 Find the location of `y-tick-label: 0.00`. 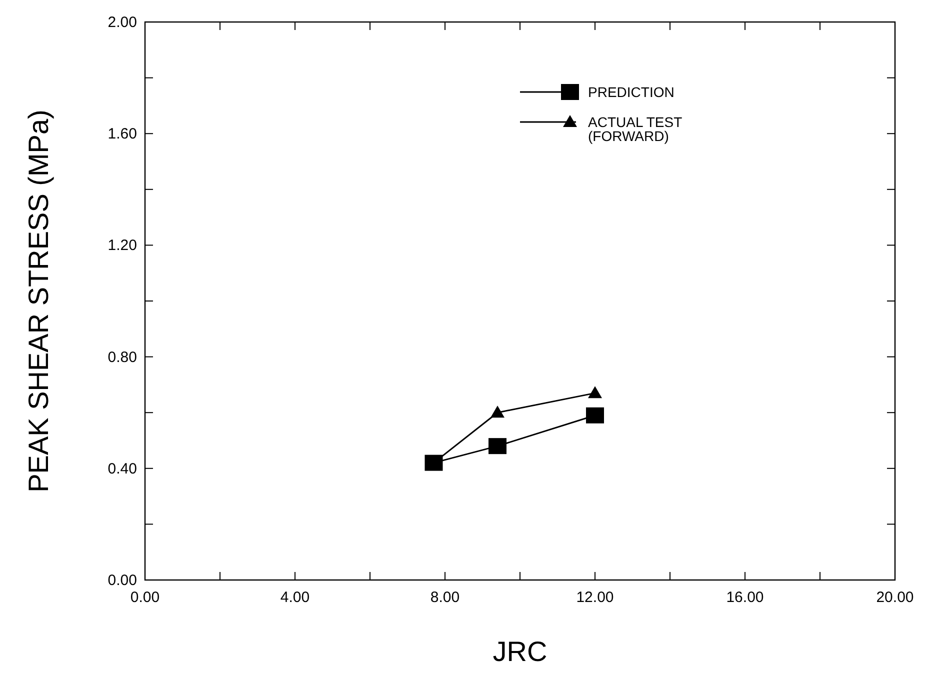

y-tick-label: 0.00 is located at coordinates (122, 580).